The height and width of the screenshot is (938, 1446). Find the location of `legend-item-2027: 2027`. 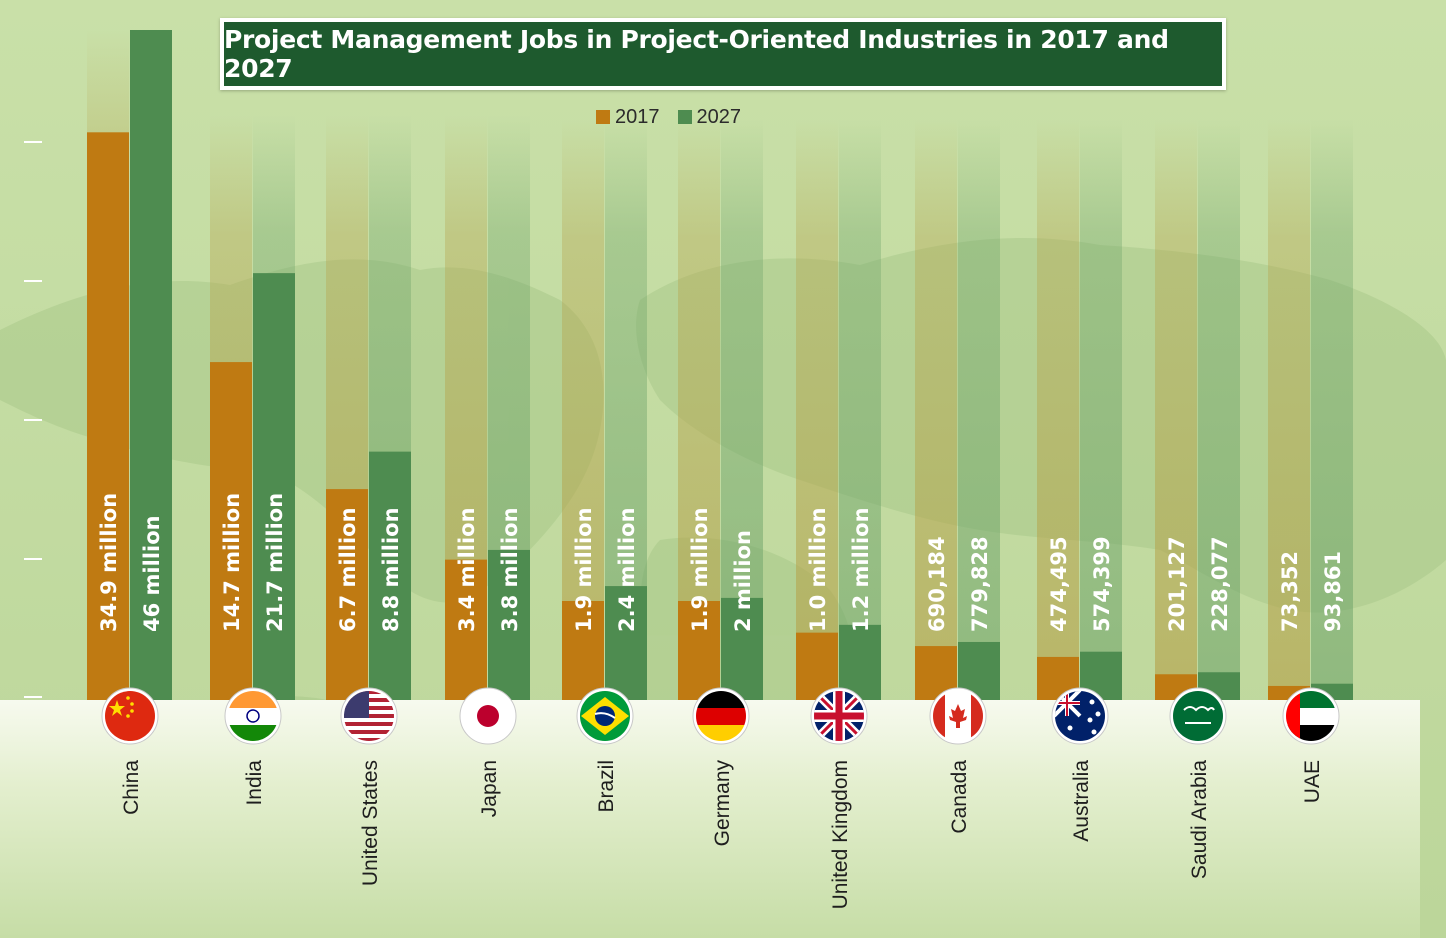

legend-item-2027: 2027 is located at coordinates (709, 117).